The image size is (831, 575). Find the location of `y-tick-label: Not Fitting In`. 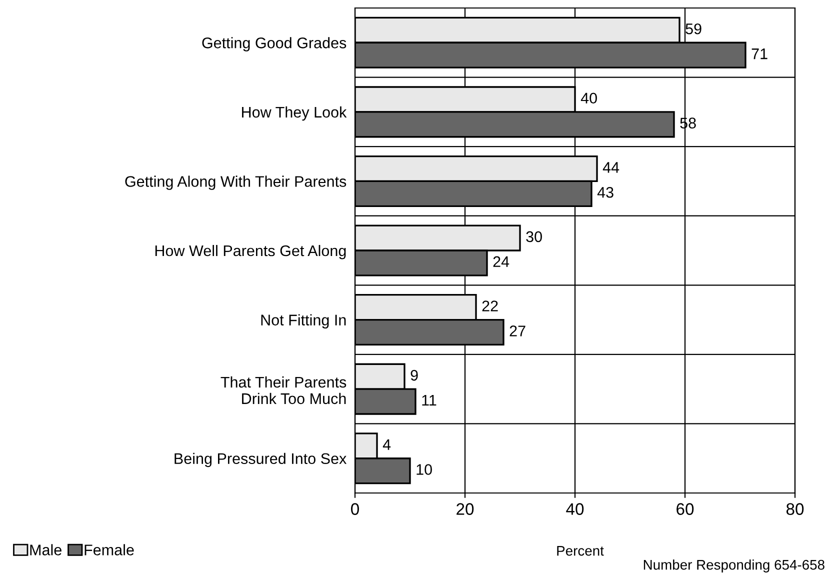

y-tick-label: Not Fitting In is located at coordinates (303, 321).